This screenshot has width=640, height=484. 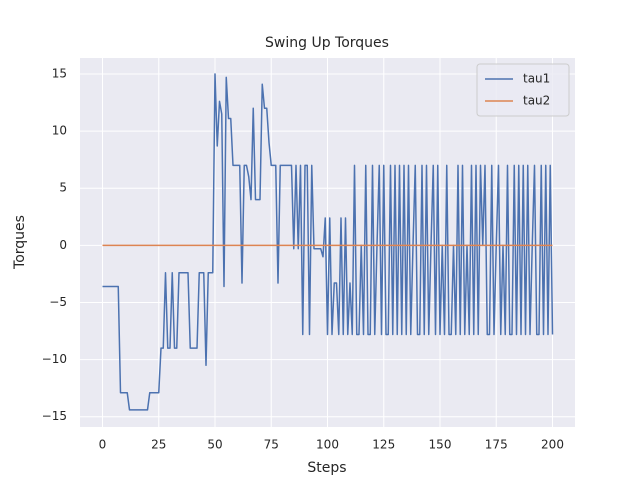 What do you see at coordinates (327, 445) in the screenshot?
I see `x-tick-label: 100` at bounding box center [327, 445].